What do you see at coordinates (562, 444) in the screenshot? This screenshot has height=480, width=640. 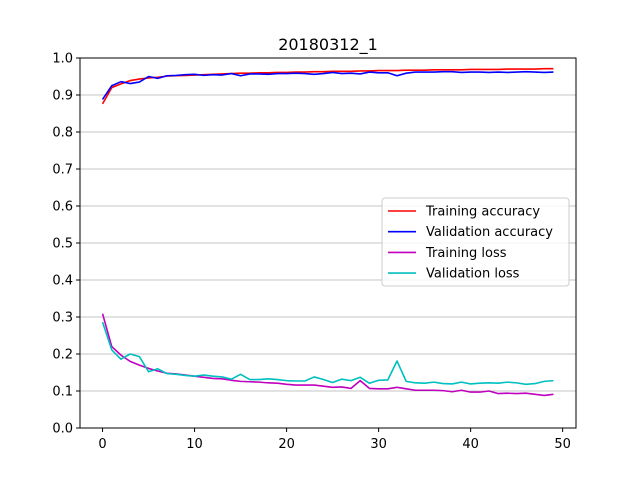 I see `x-tick-label: 50` at bounding box center [562, 444].